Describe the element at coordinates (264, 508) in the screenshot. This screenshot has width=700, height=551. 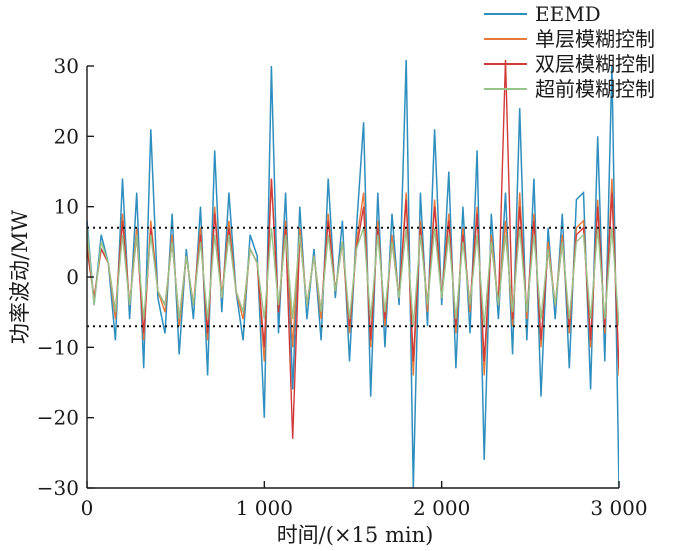
I see `x-tick-label: 1 000` at that location.